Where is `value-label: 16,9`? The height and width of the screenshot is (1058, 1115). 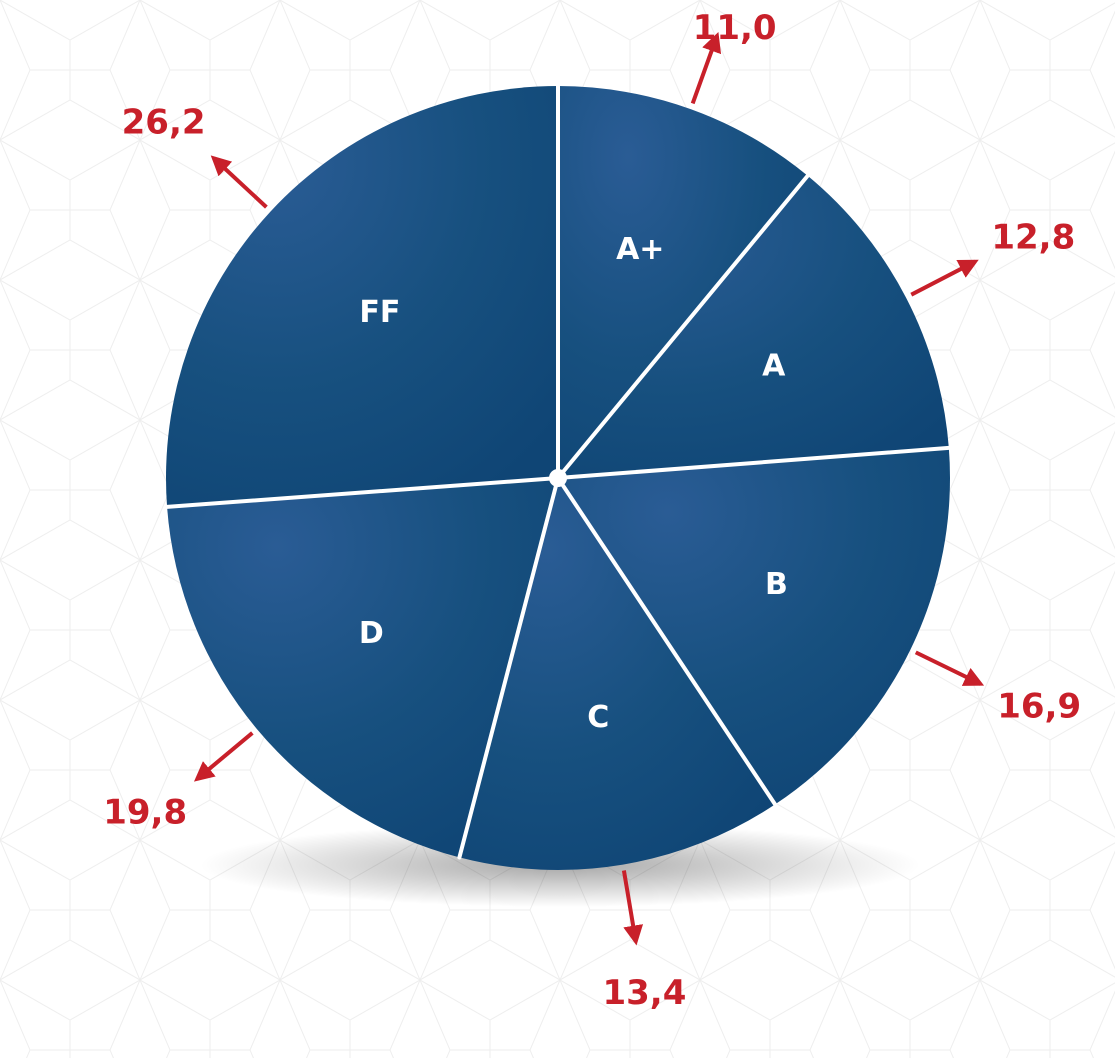 value-label: 16,9 is located at coordinates (1039, 707).